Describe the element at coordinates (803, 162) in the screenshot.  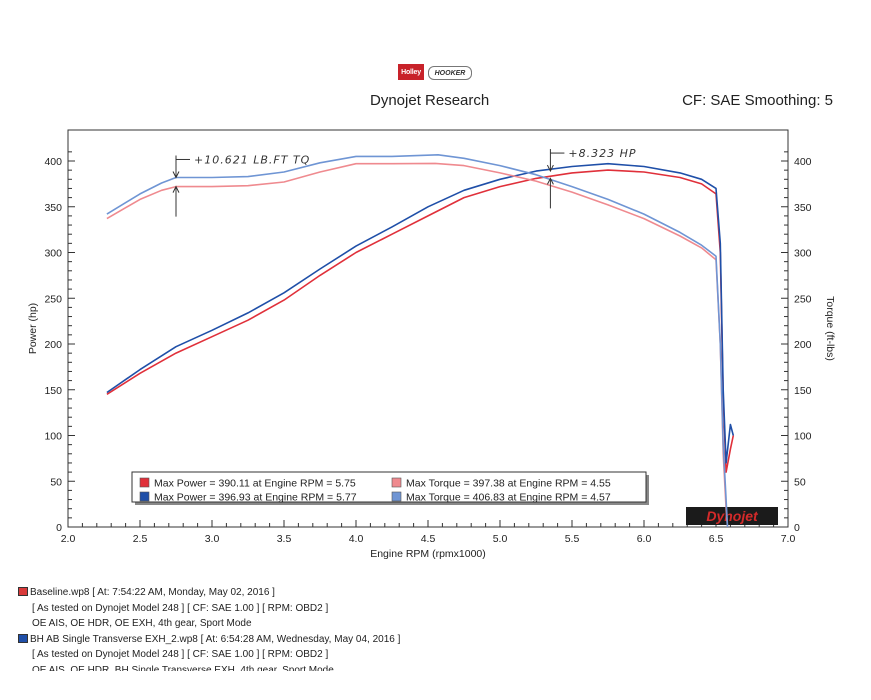
I see `y-right-tick-label: 400` at that location.